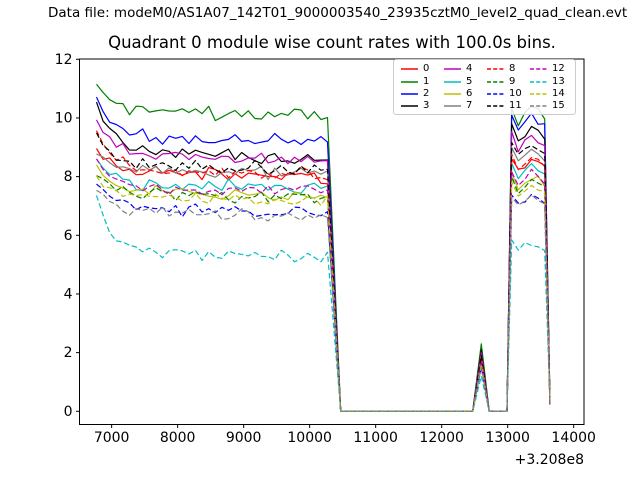 This screenshot has height=480, width=640. I want to click on legend-entry-1: 1, so click(421, 81).